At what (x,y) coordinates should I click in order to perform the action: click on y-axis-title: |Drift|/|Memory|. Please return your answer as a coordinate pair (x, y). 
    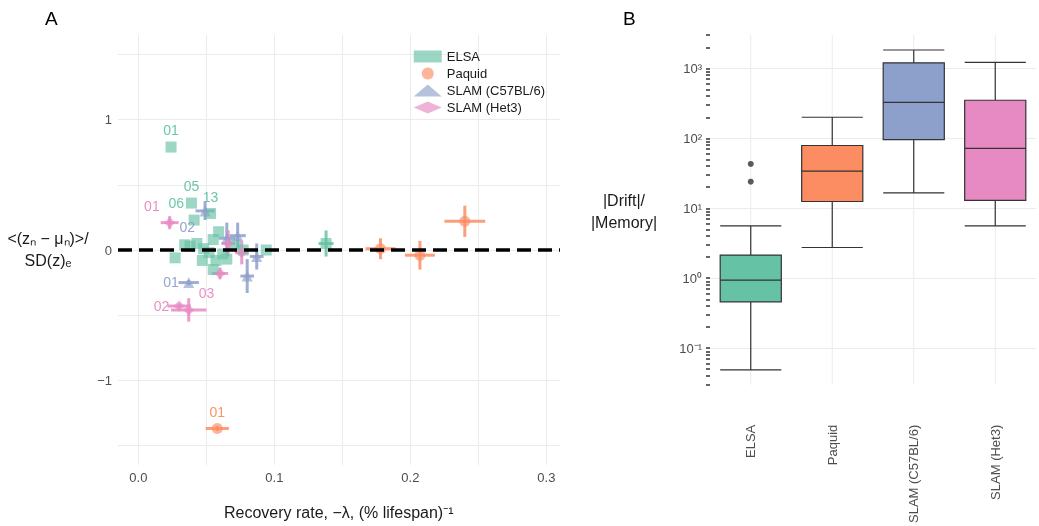
    Looking at the image, I should click on (624, 211).